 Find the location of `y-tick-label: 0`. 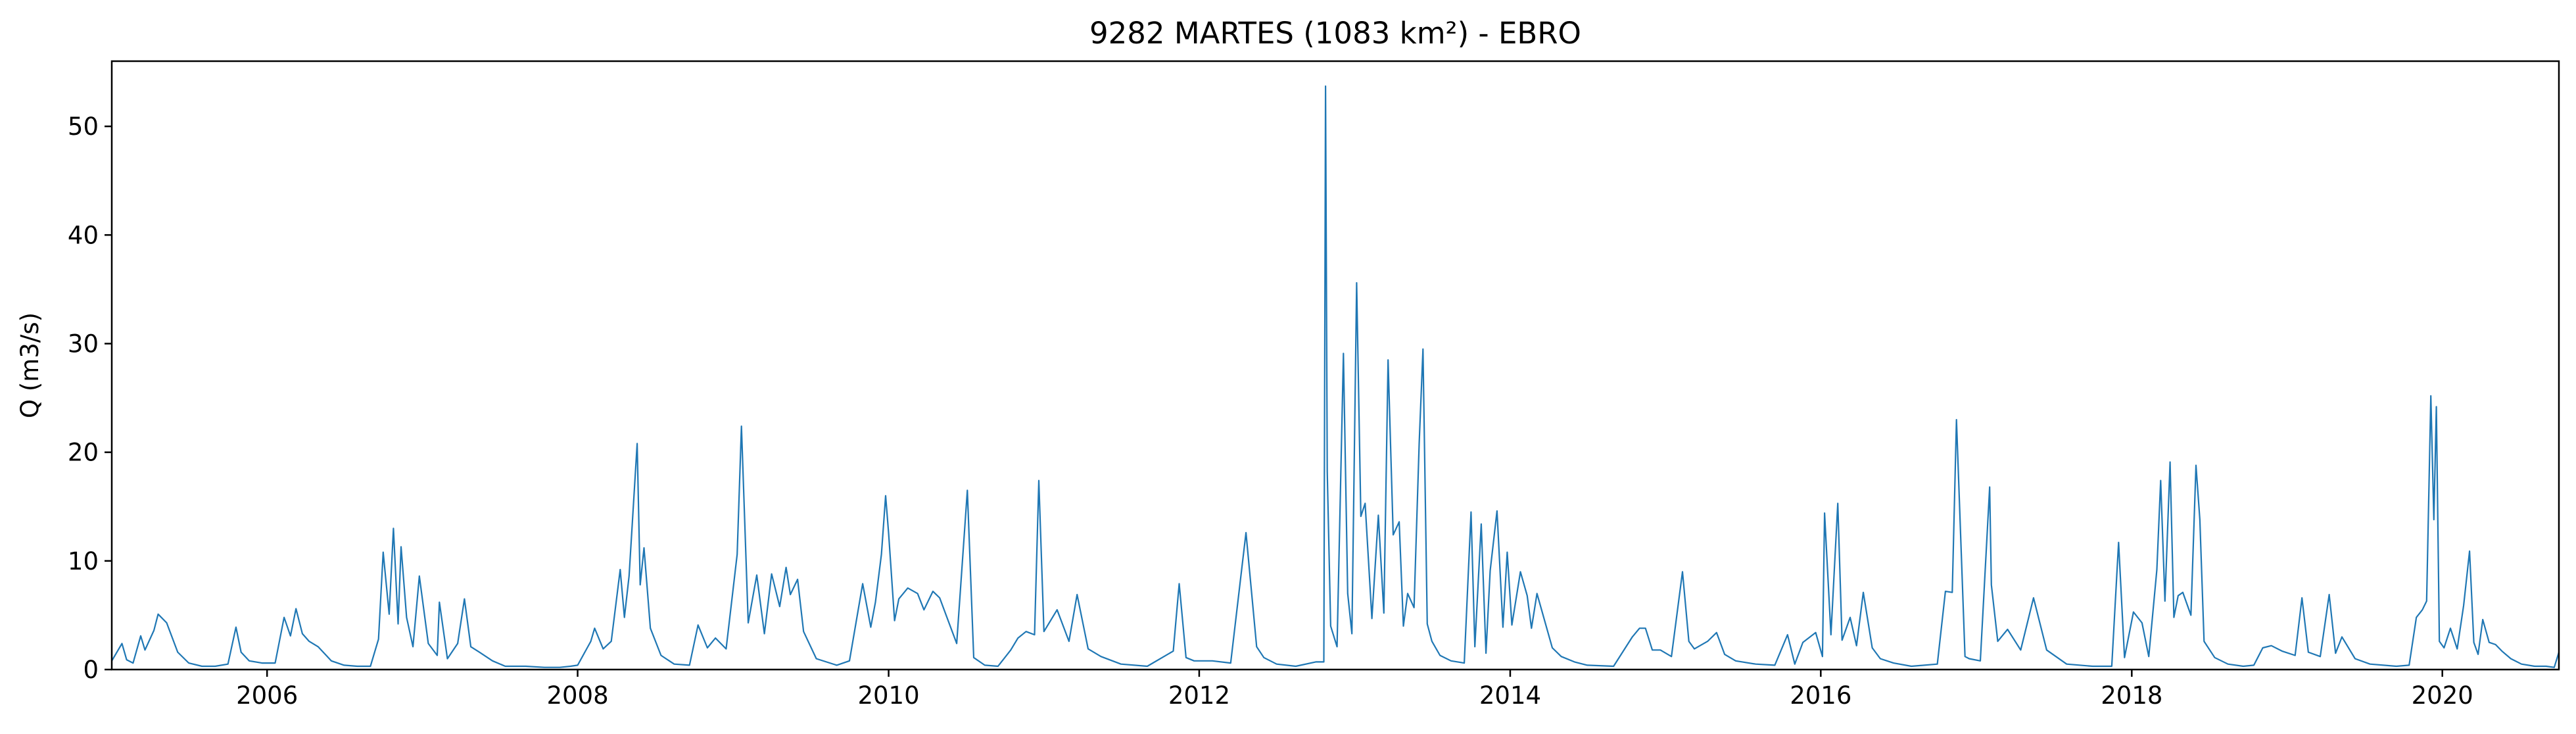

y-tick-label: 0 is located at coordinates (91, 670).